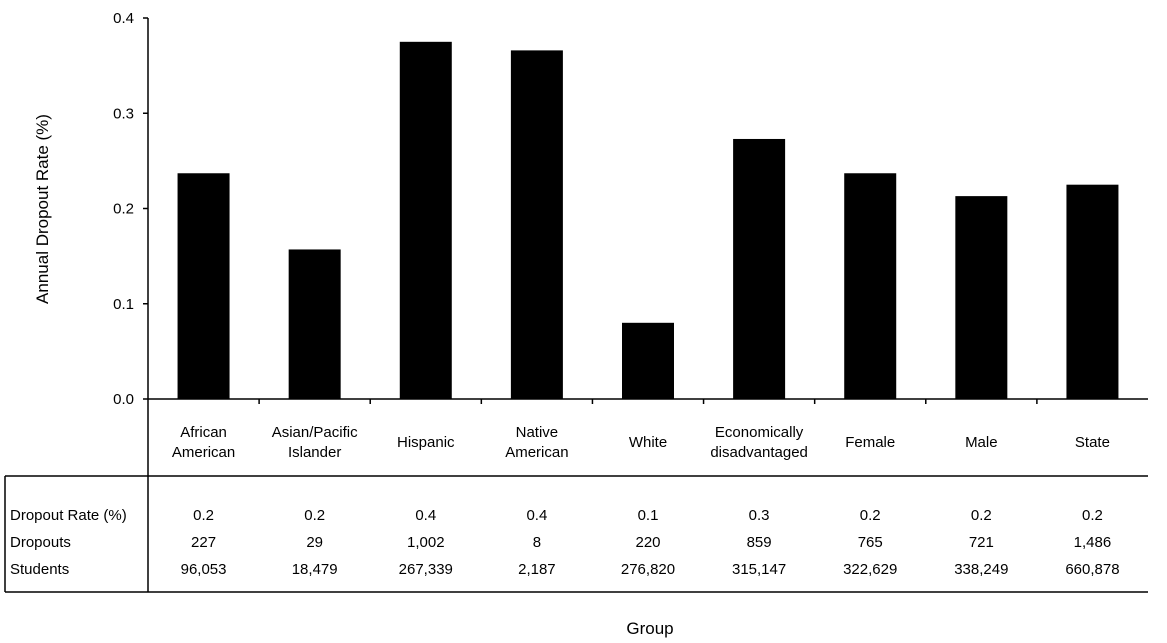 This screenshot has width=1167, height=643. What do you see at coordinates (123, 209) in the screenshot?
I see `y-tick-label: 0.2` at bounding box center [123, 209].